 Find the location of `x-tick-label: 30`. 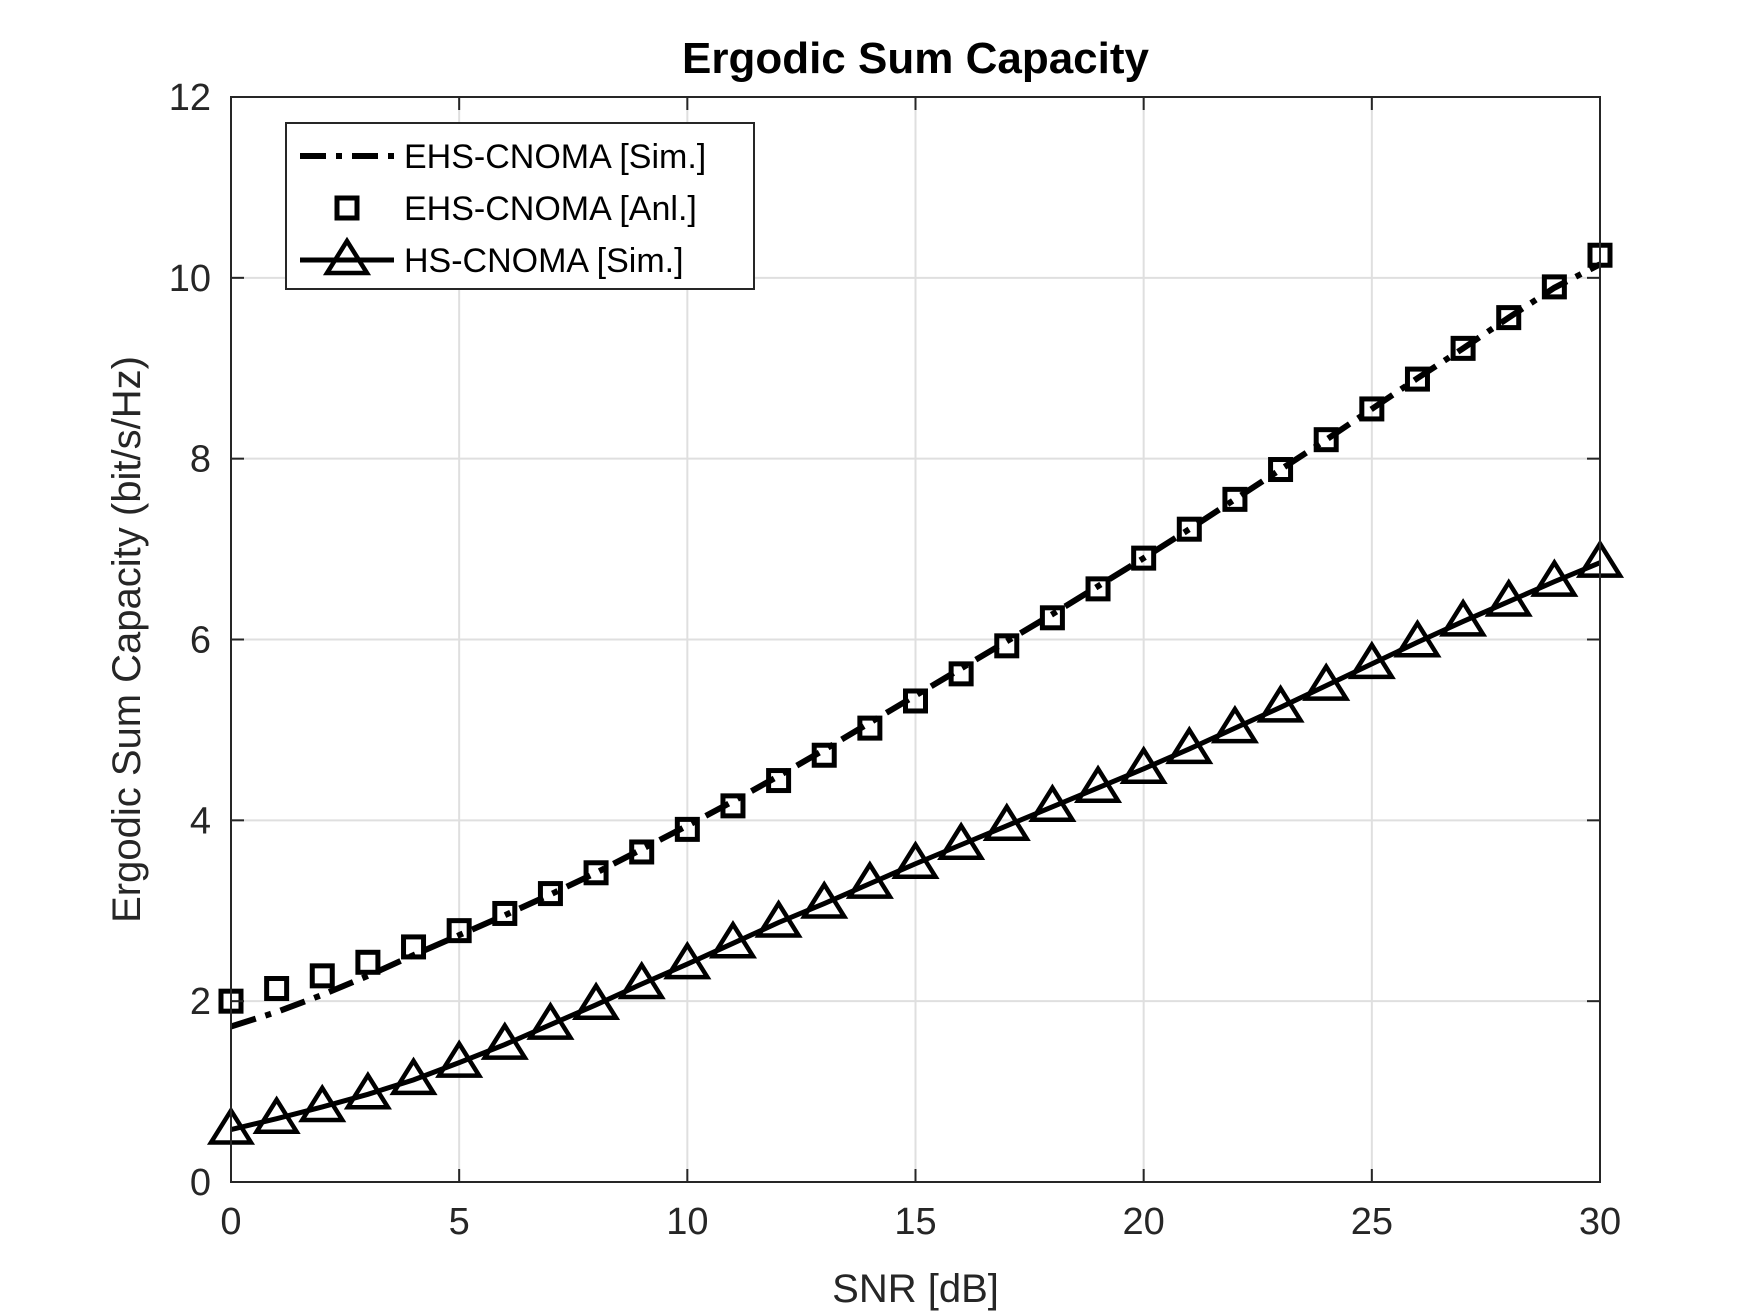

x-tick-label: 30 is located at coordinates (1600, 1222).